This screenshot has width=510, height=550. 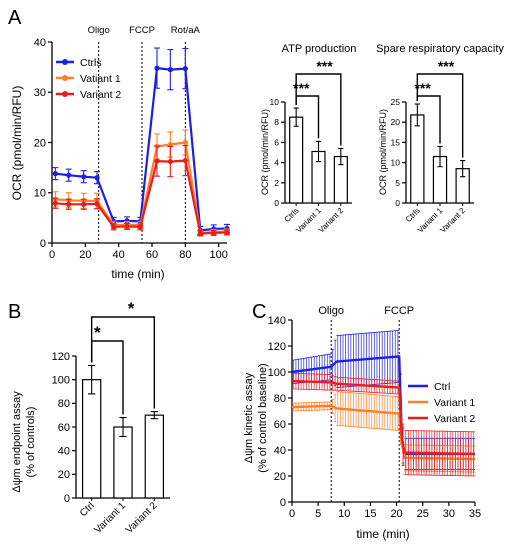 What do you see at coordinates (475, 514) in the screenshot?
I see `c-kinetic-x-tick-label: 35` at bounding box center [475, 514].